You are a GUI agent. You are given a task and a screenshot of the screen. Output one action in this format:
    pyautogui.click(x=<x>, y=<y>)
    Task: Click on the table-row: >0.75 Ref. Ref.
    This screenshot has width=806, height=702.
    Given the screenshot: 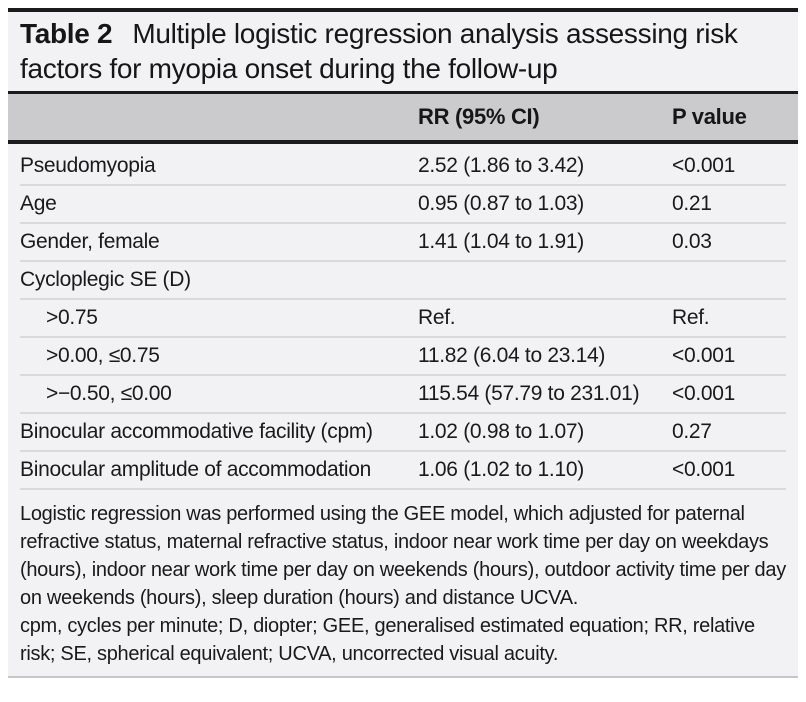 What is the action you would take?
    pyautogui.click(x=403, y=319)
    